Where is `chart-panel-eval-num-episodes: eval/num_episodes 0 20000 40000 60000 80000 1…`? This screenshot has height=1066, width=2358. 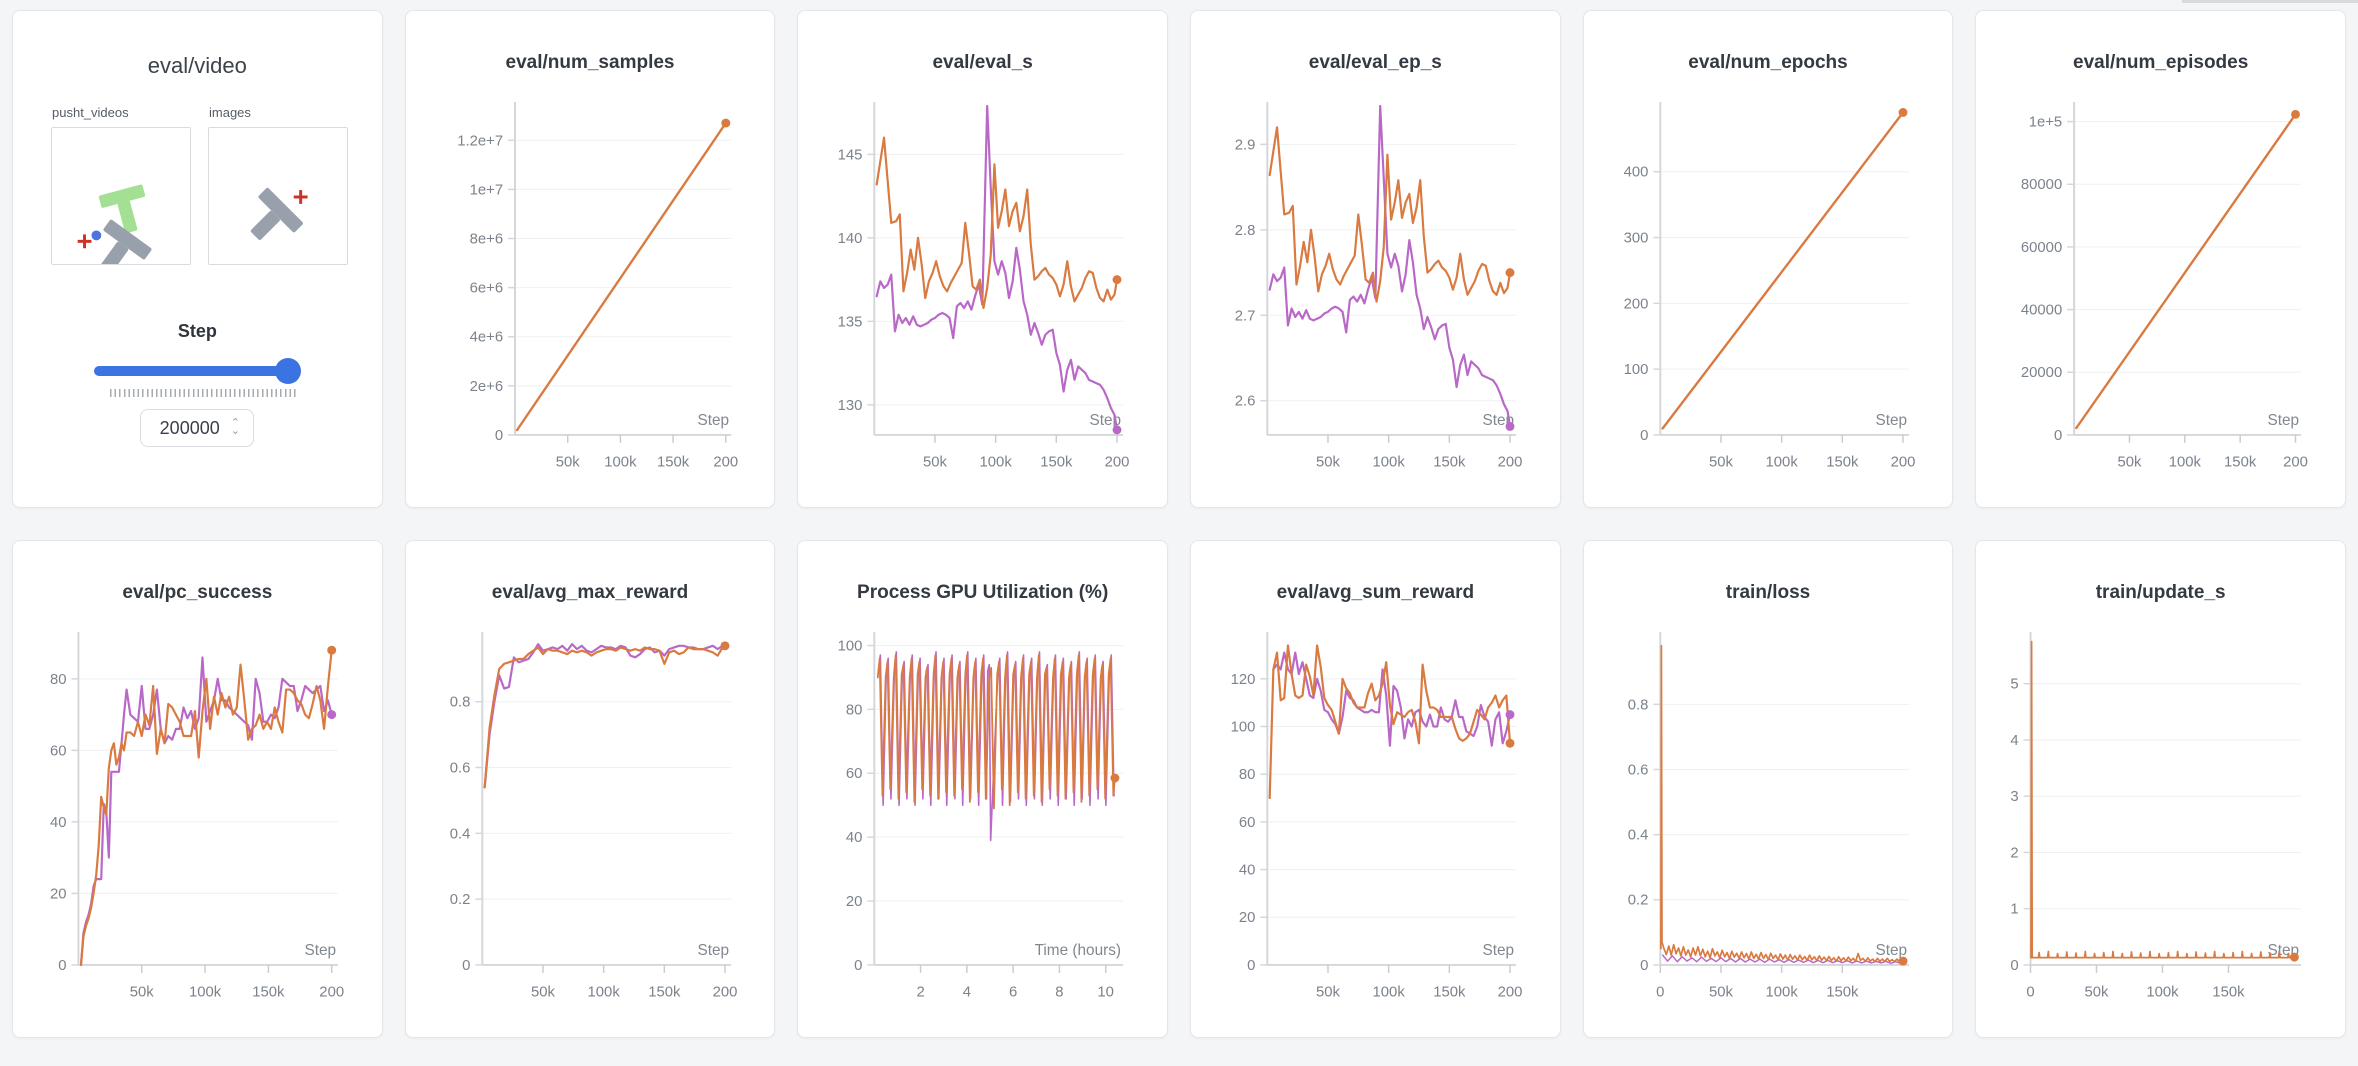
chart-panel-eval-num-episodes: eval/num_episodes 0 20000 40000 60000 80000 1… is located at coordinates (2160, 259).